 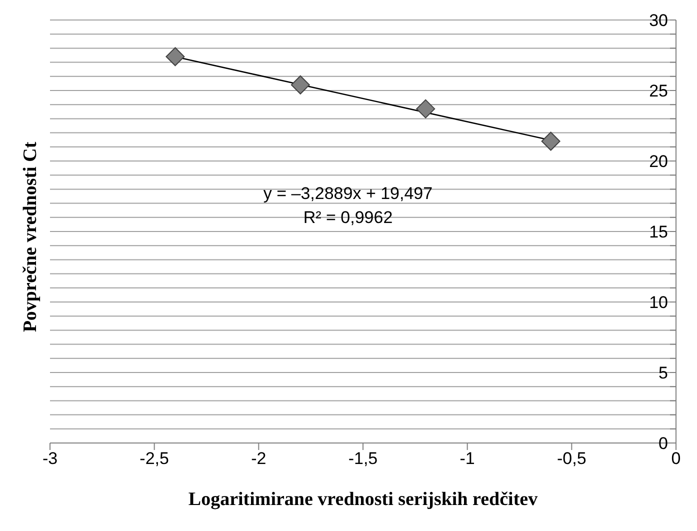 I want to click on y-tick-label: 20, so click(x=658, y=162).